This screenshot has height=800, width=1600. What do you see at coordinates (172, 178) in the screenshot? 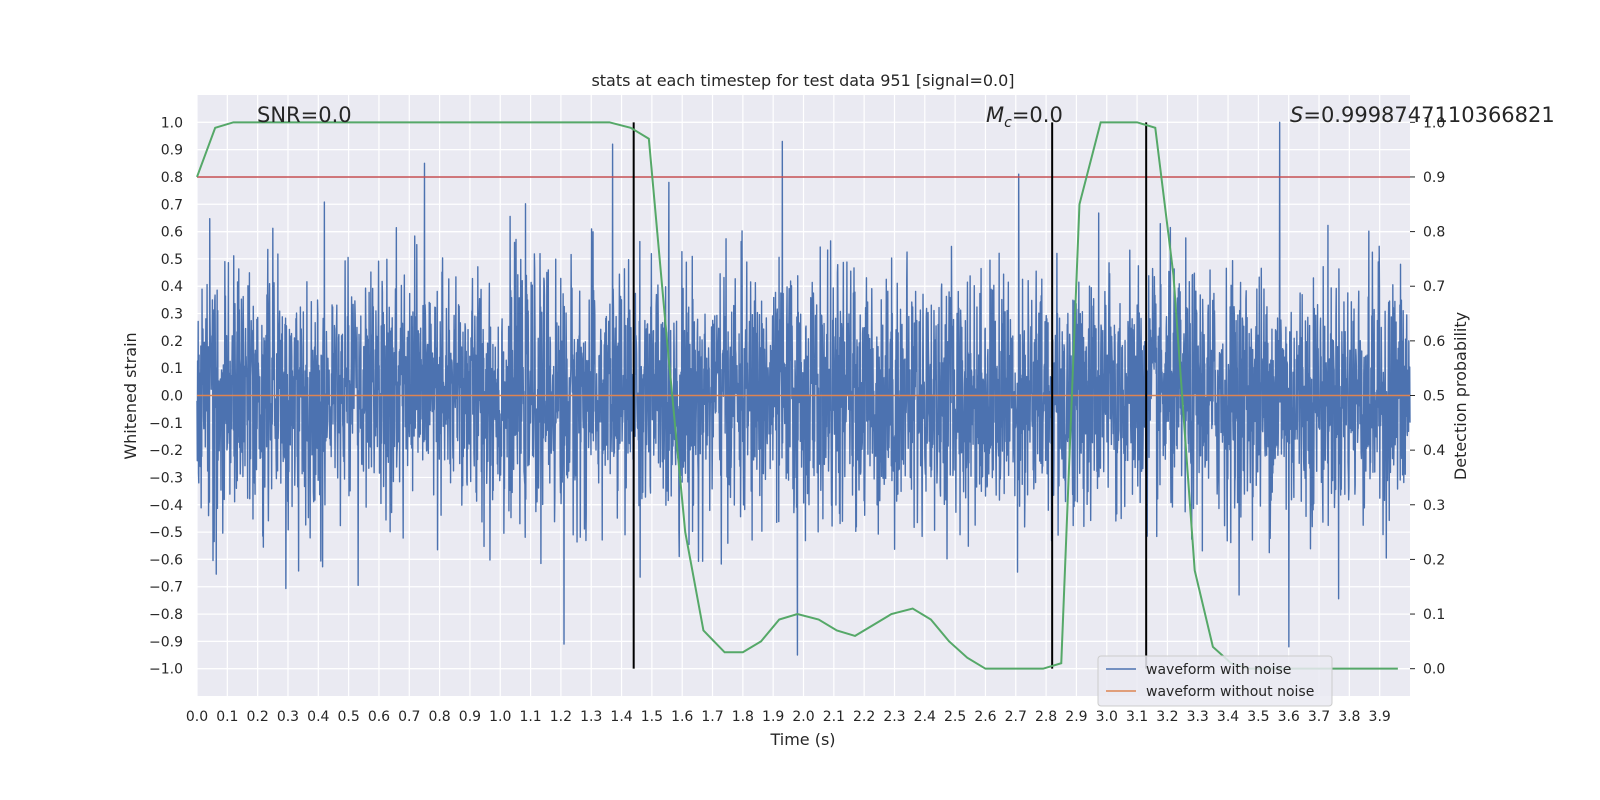
I see `y-tick-label: 0.8` at bounding box center [172, 178].